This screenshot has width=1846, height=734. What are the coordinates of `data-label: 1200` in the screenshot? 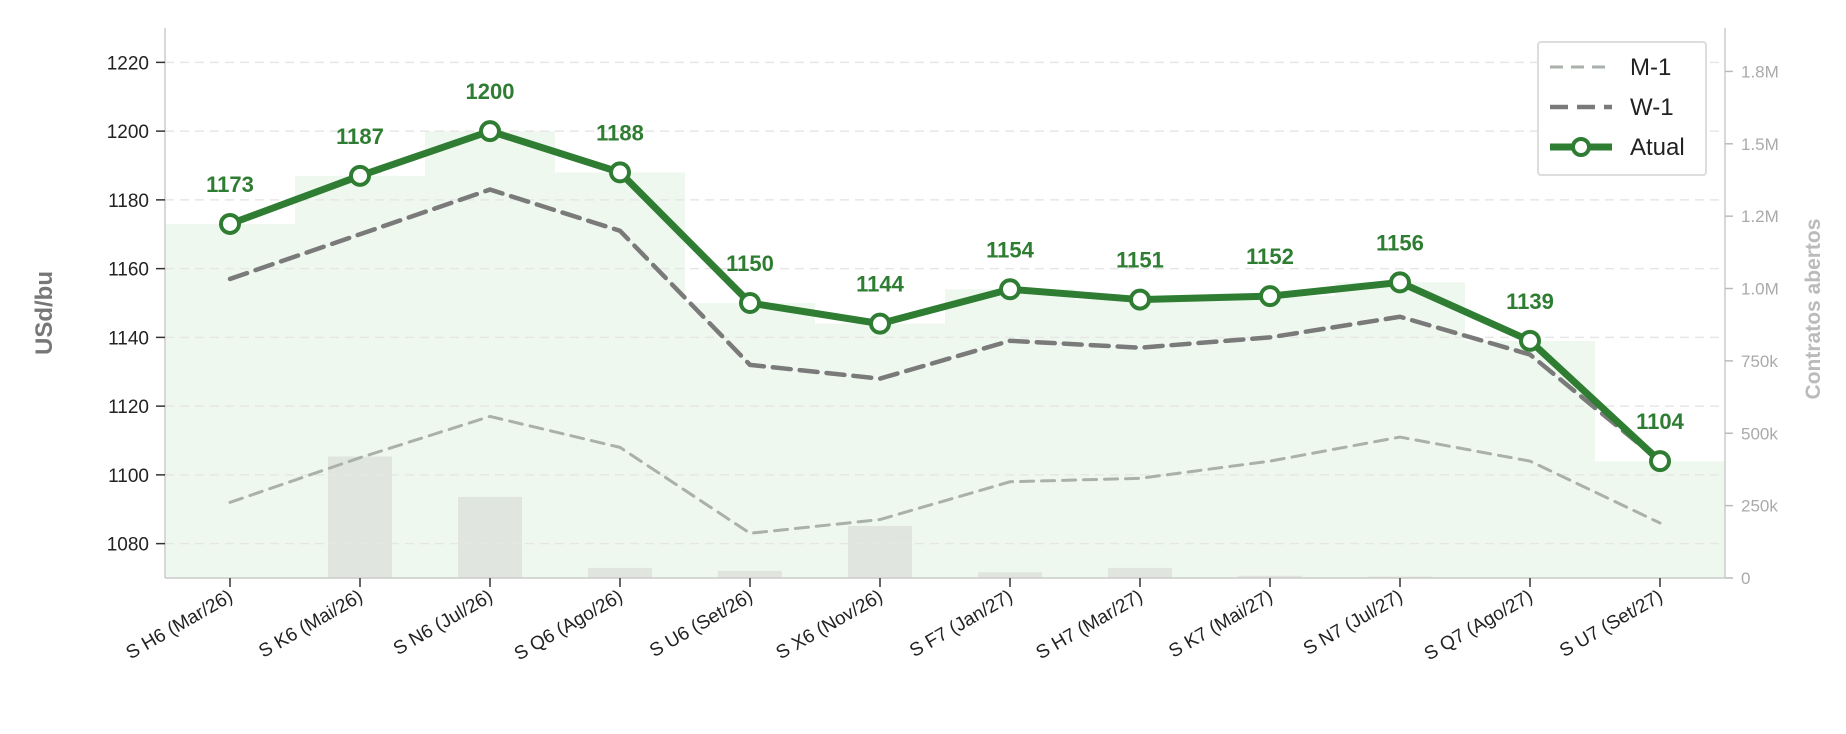 It's located at (490, 91).